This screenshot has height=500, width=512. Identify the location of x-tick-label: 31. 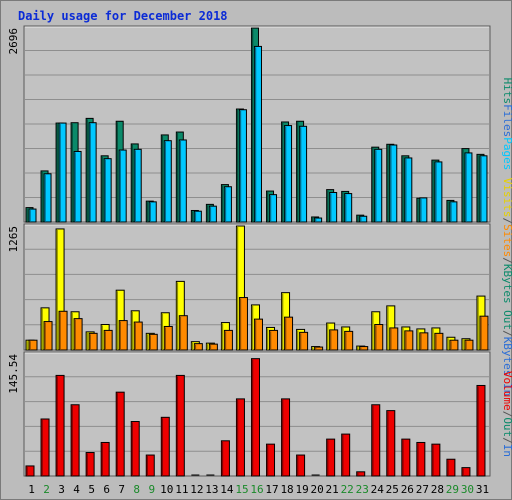
(482, 489).